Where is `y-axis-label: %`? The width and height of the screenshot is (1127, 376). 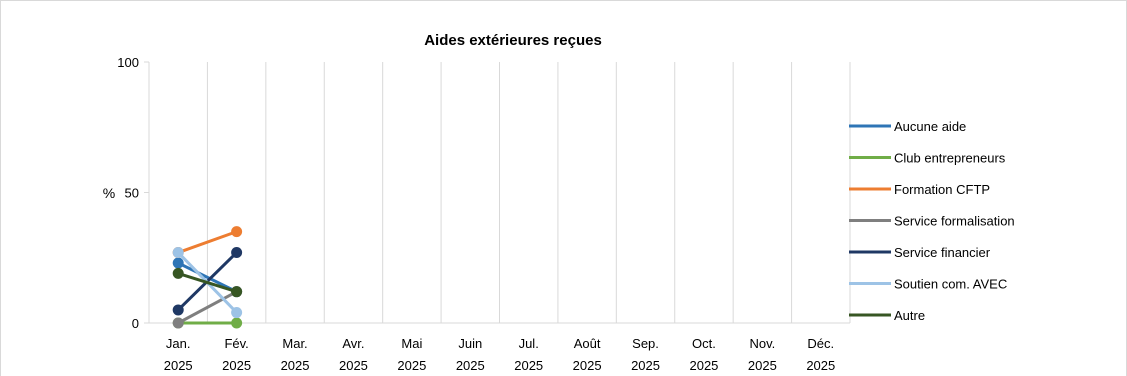
y-axis-label: % is located at coordinates (109, 193).